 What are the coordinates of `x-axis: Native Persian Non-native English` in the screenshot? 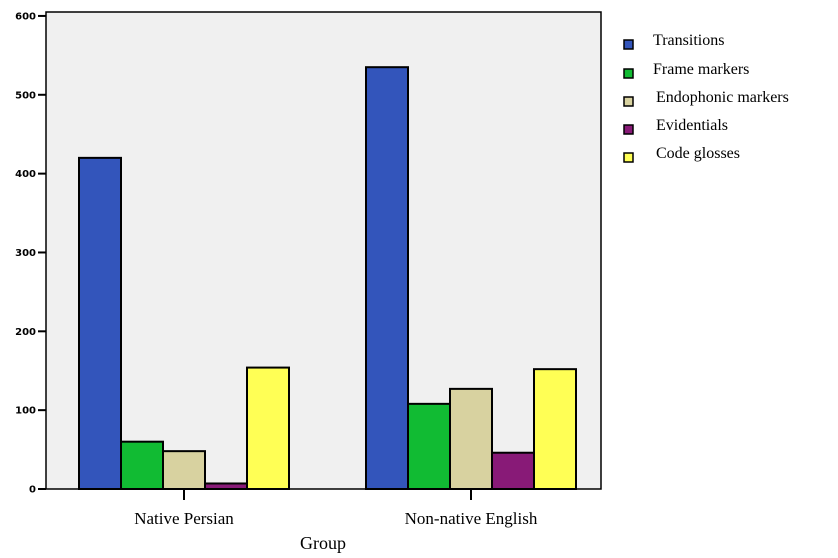 It's located at (336, 508).